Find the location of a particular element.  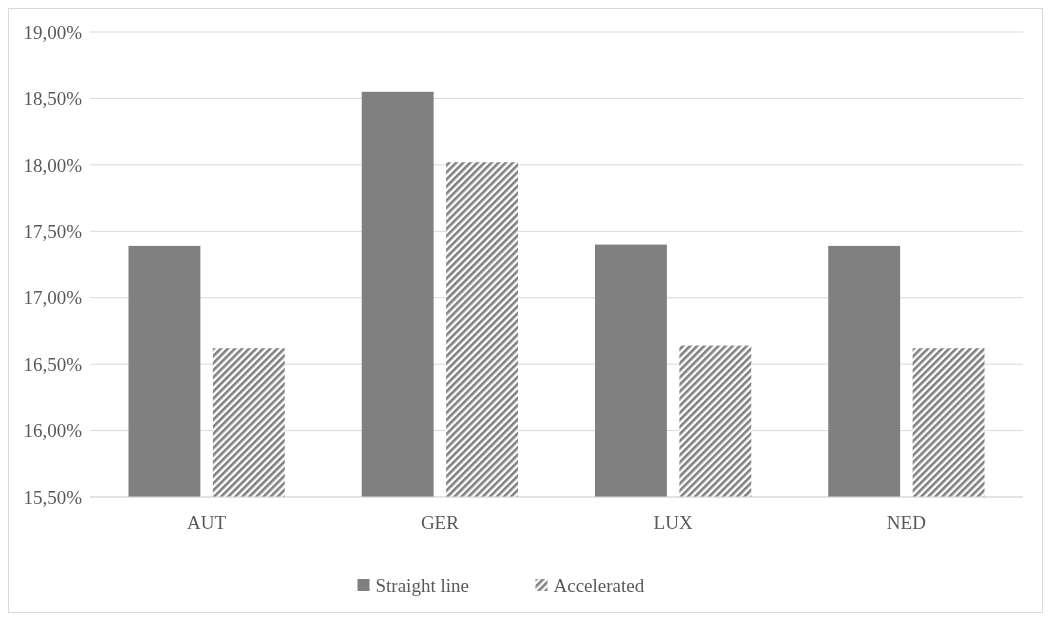

y-tick-label: 15,50% is located at coordinates (53, 497).